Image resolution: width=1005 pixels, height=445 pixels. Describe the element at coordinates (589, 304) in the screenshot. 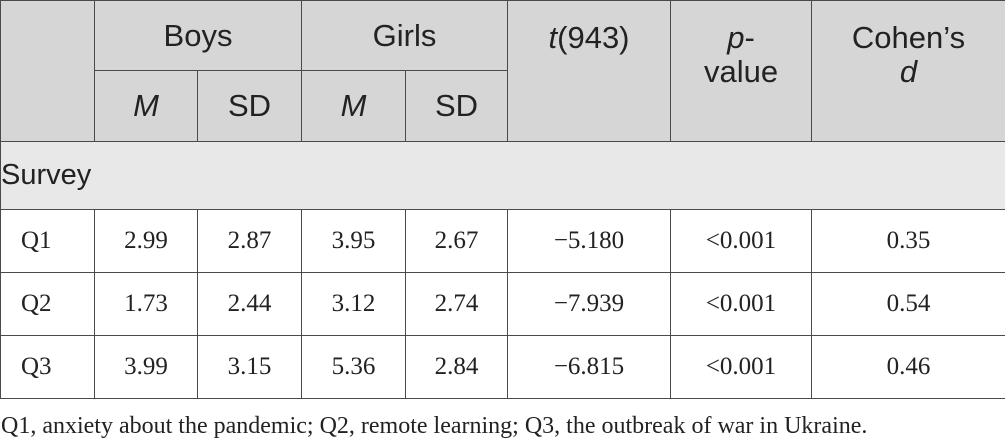

I see `cell-t: −7.939` at that location.